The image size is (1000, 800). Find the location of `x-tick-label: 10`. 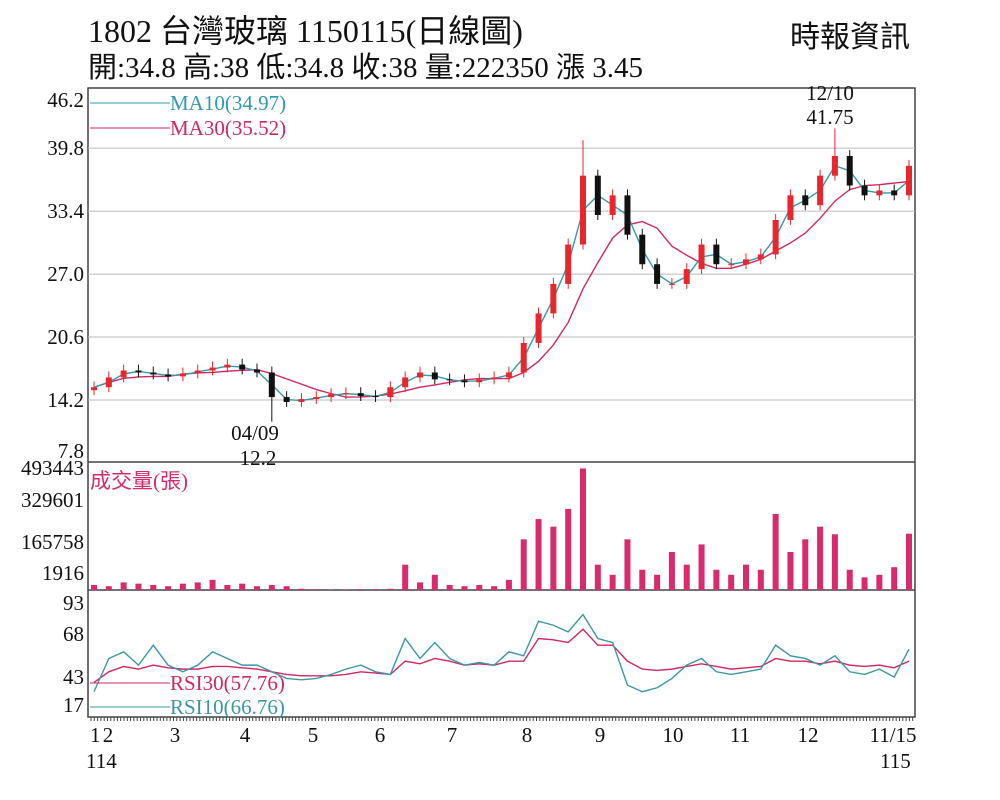

x-tick-label: 10 is located at coordinates (673, 735).